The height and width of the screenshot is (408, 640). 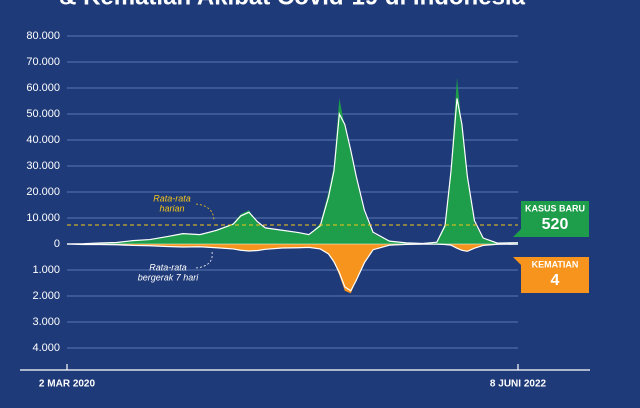 I want to click on annotation: bergerak 7 hari, so click(x=169, y=277).